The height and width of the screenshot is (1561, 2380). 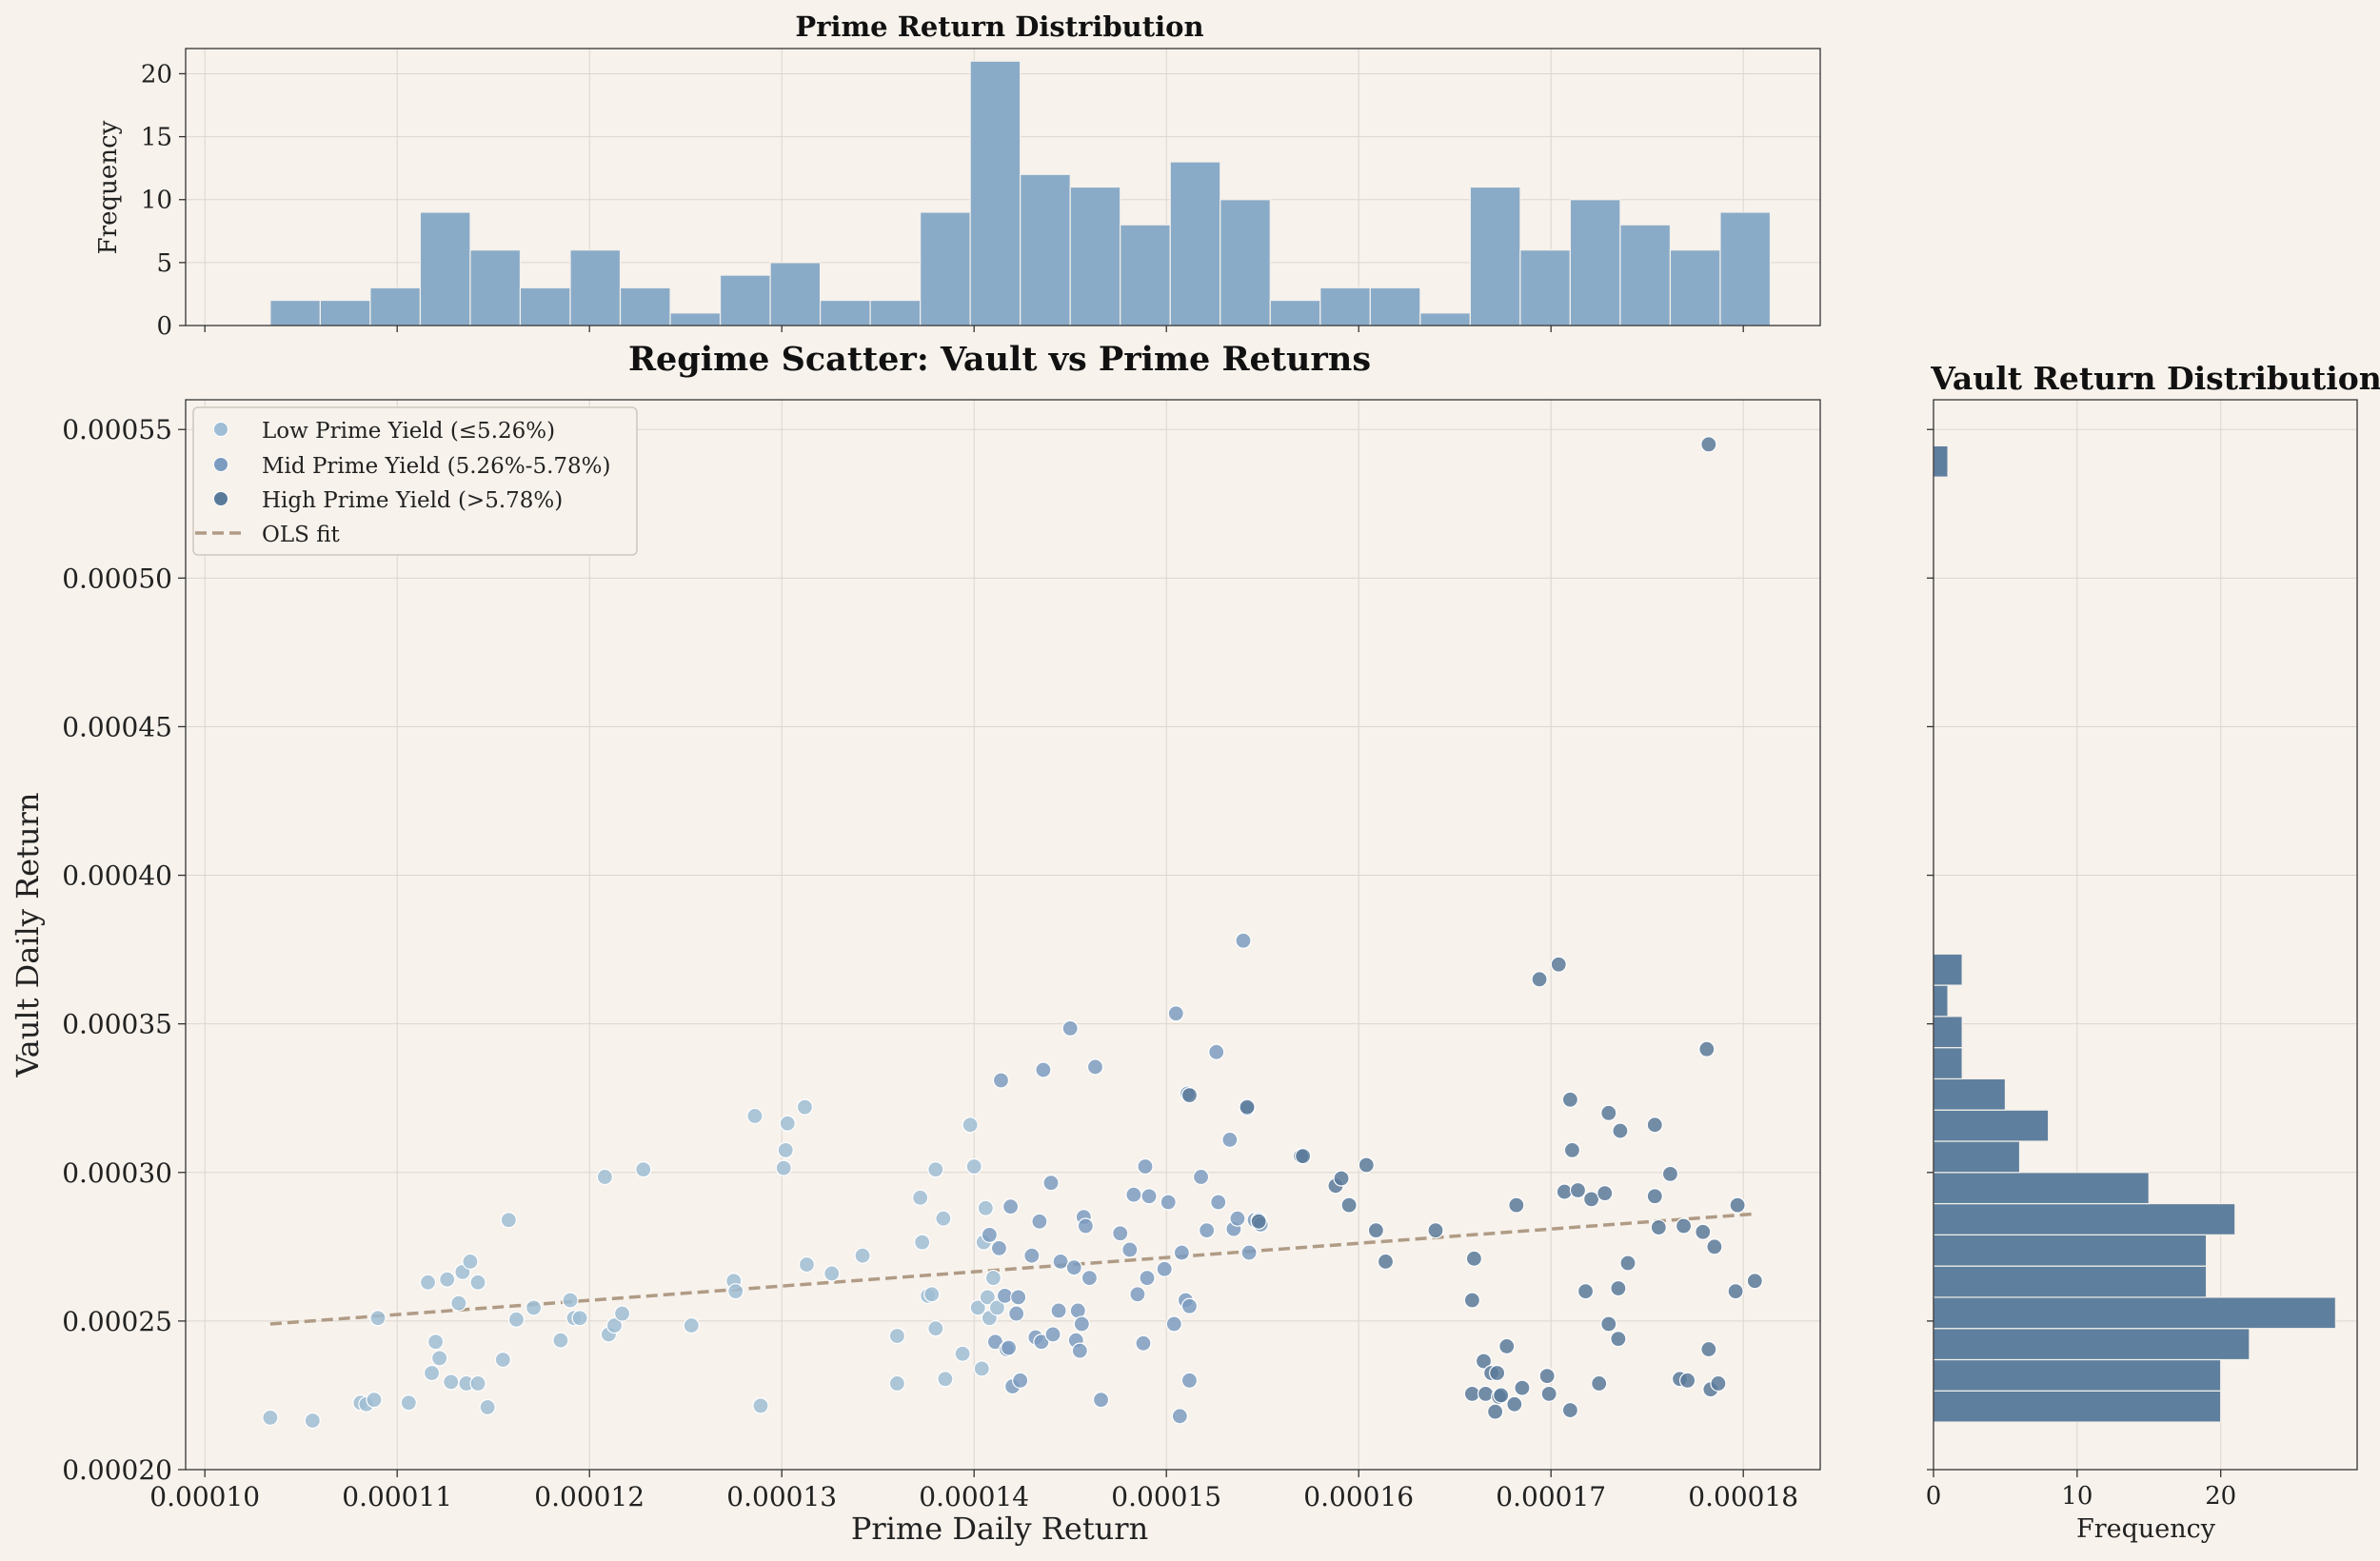 I want to click on scatter-xtick-label-5: 0.00015, so click(x=1166, y=1496).